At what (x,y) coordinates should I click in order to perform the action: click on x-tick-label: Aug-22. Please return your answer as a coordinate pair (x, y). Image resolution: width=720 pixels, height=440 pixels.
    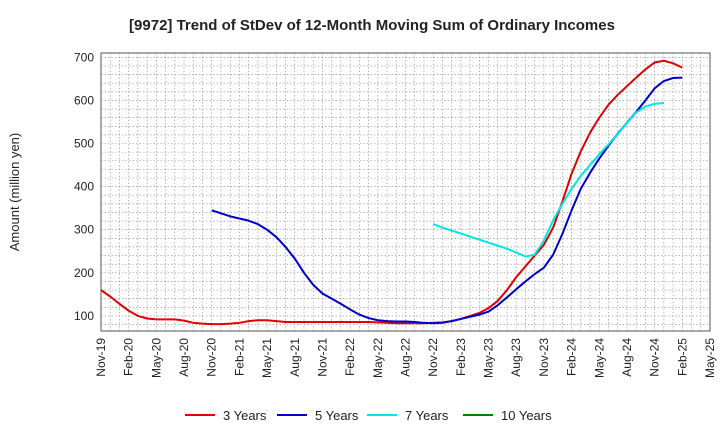
    Looking at the image, I should click on (406, 357).